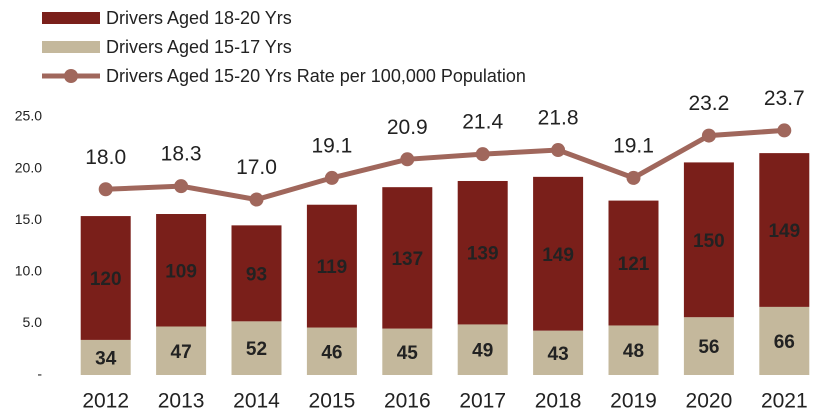 The image size is (824, 415). I want to click on bar-label: 49, so click(482, 351).